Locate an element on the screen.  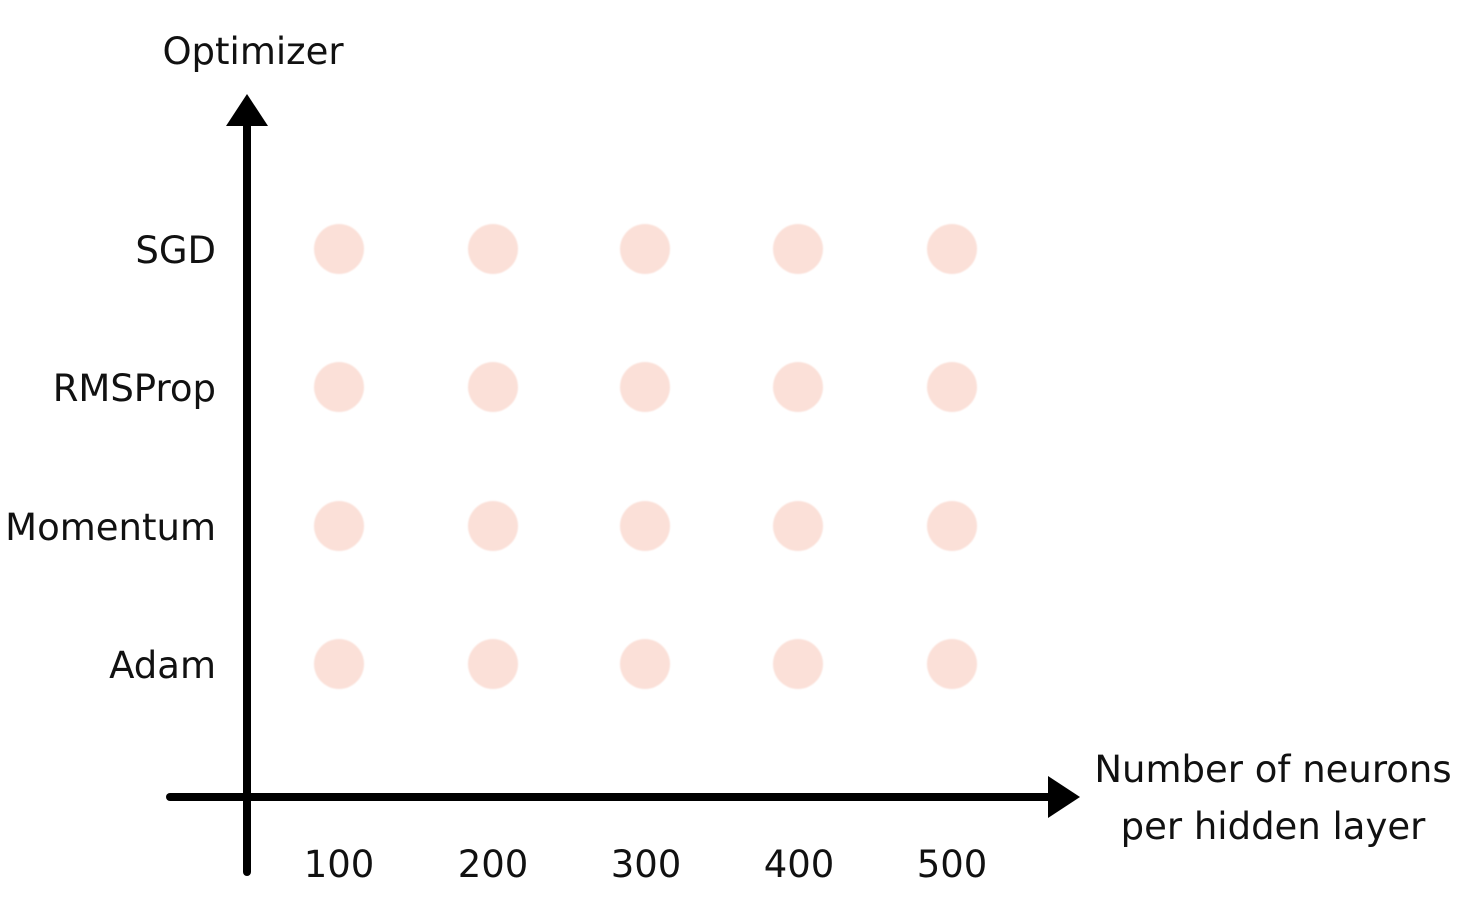
y-tick-label-momentum: Momentum is located at coordinates (110, 527).